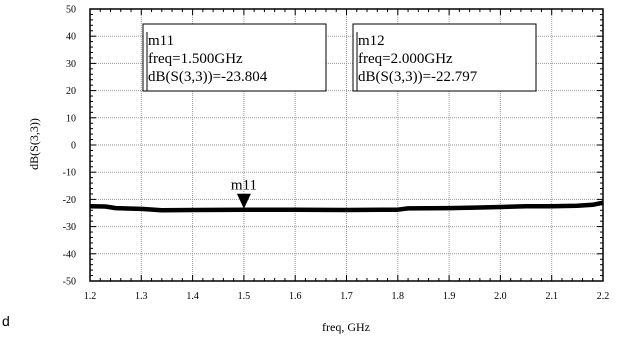 This screenshot has height=342, width=630. What do you see at coordinates (73, 146) in the screenshot?
I see `y-tick-label: 0` at bounding box center [73, 146].